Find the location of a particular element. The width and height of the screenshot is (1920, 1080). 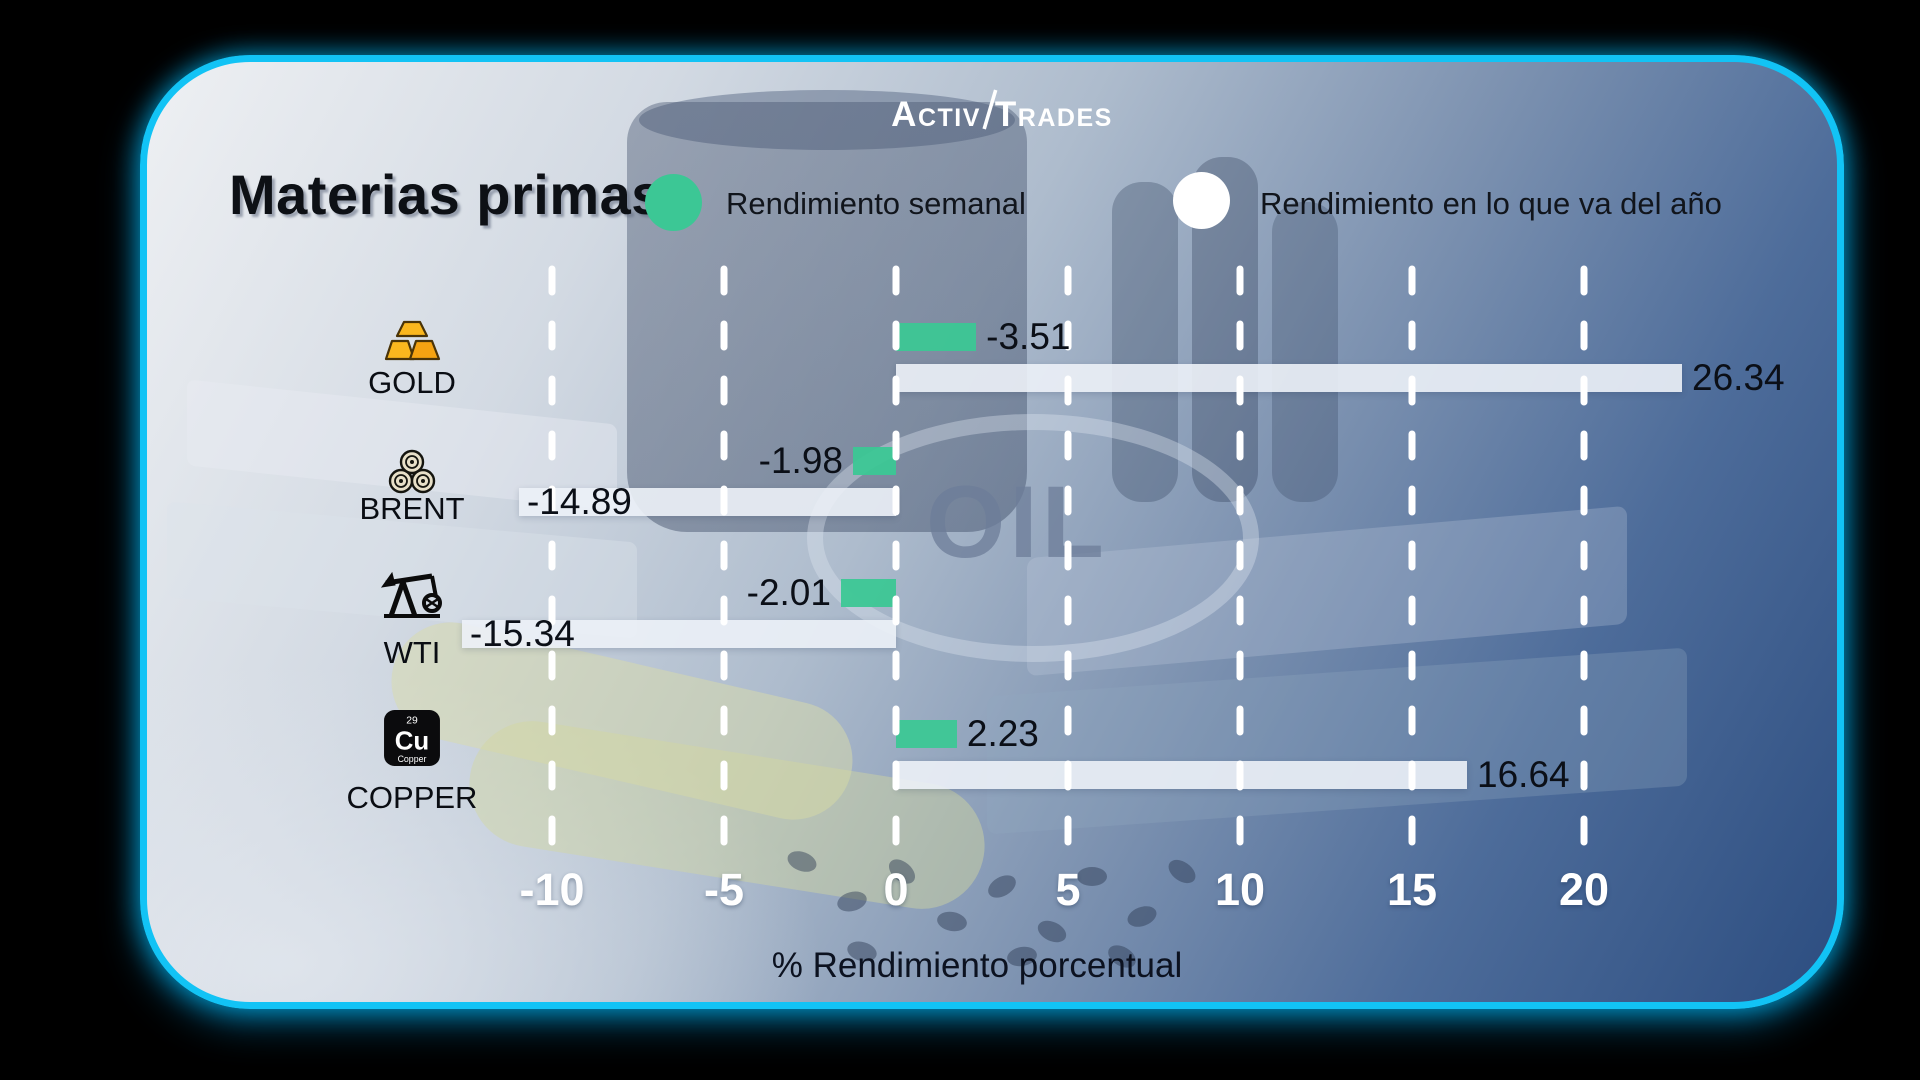

logo-slash-icon is located at coordinates (990, 109).